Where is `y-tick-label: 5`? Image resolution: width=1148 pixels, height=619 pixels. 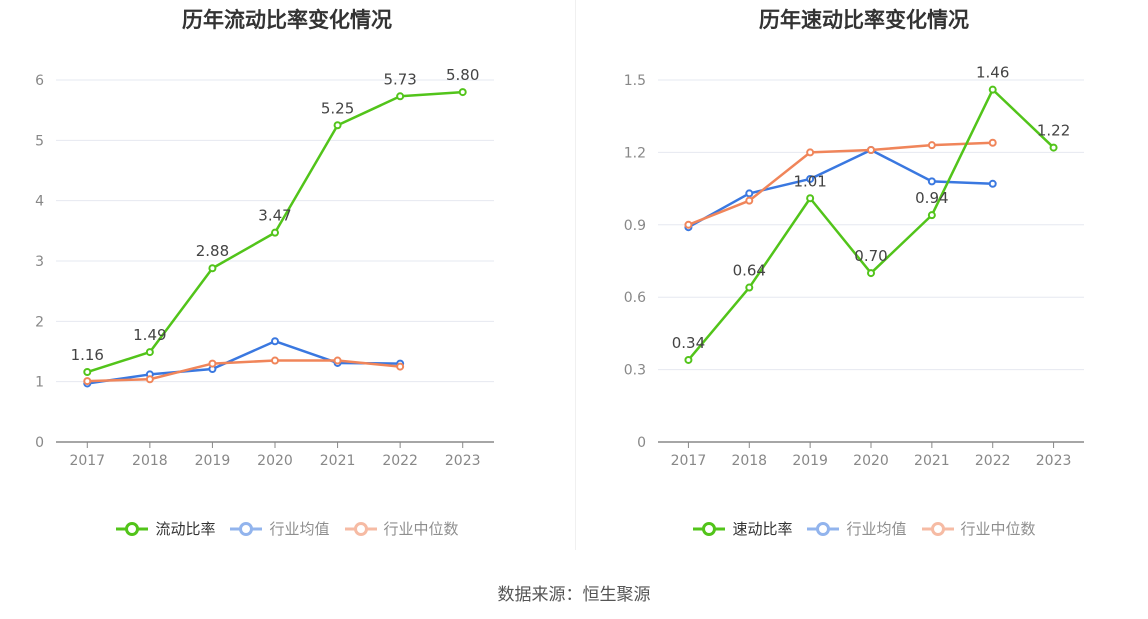
y-tick-label: 5 is located at coordinates (39, 141).